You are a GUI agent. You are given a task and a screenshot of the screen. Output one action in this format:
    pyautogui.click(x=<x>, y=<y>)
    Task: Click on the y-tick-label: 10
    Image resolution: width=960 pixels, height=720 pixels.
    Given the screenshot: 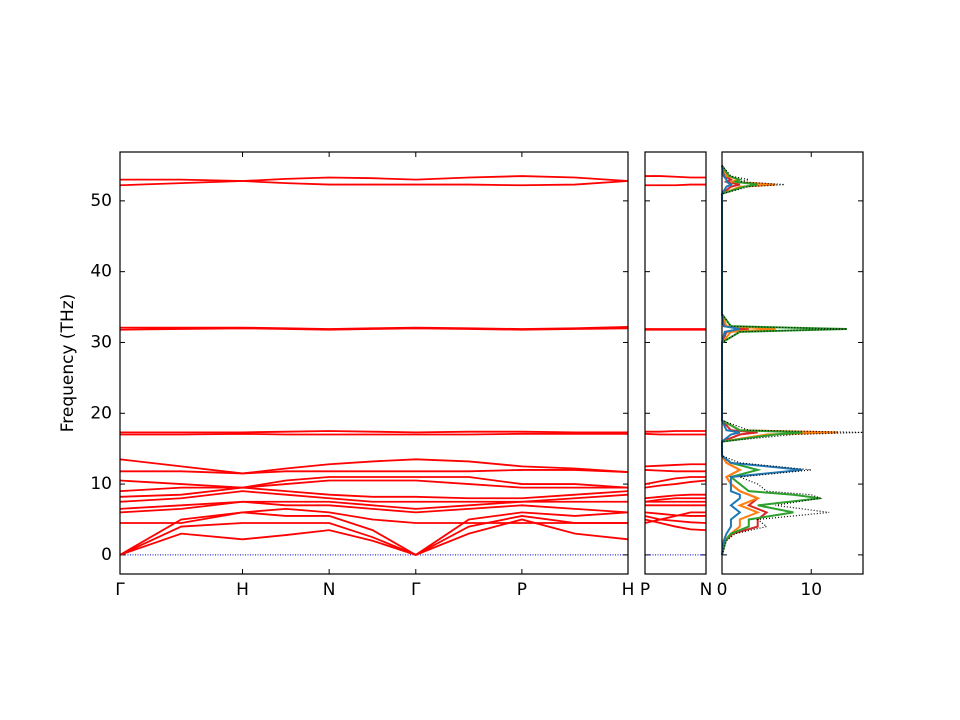 What is the action you would take?
    pyautogui.click(x=101, y=484)
    